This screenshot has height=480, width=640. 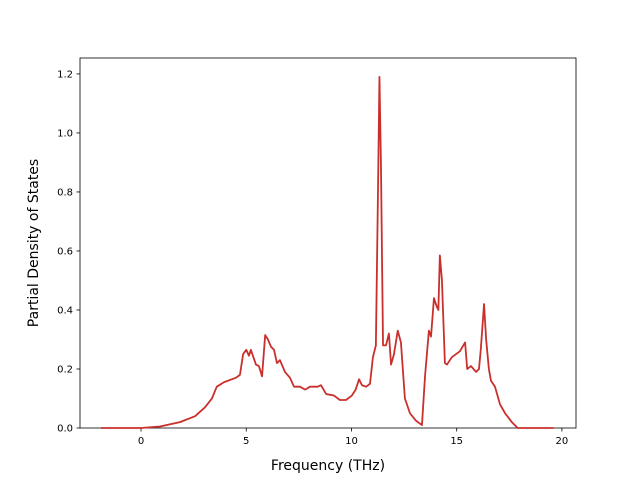 I want to click on x-tick-label: 0, so click(x=141, y=441).